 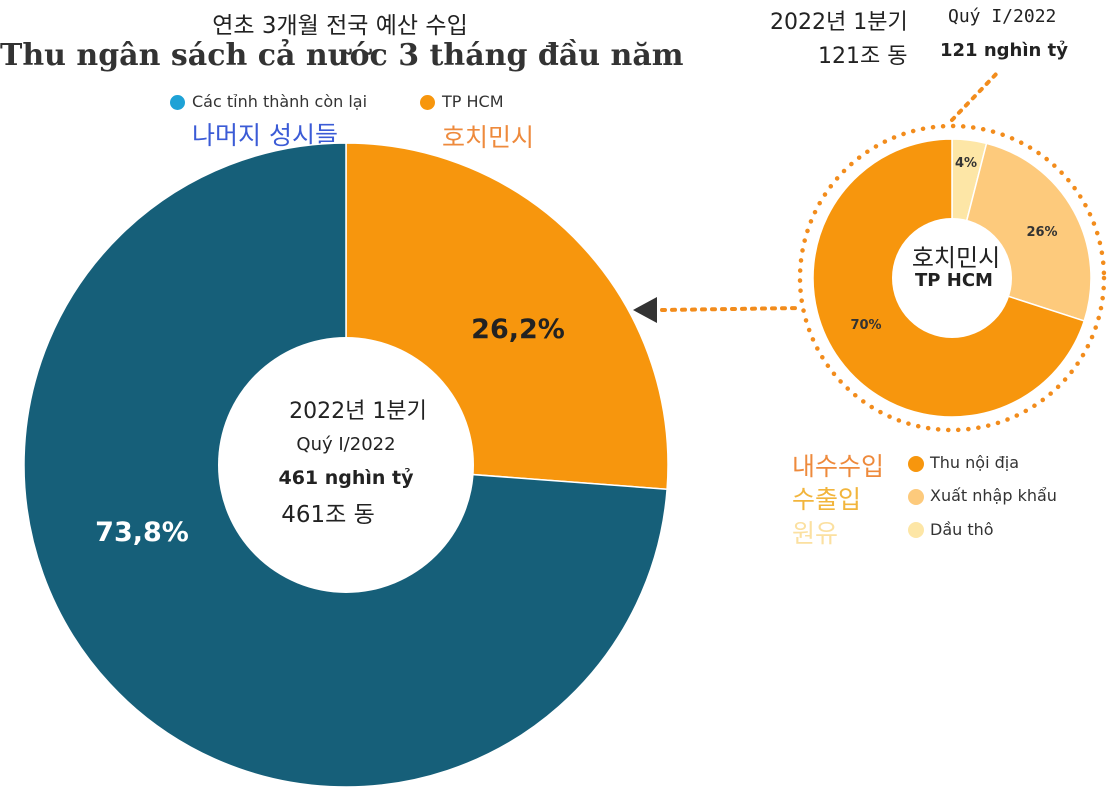 What do you see at coordinates (342, 55) in the screenshot?
I see `chart-title: Thu ngân sách cả nước 3 tháng đầu năm` at bounding box center [342, 55].